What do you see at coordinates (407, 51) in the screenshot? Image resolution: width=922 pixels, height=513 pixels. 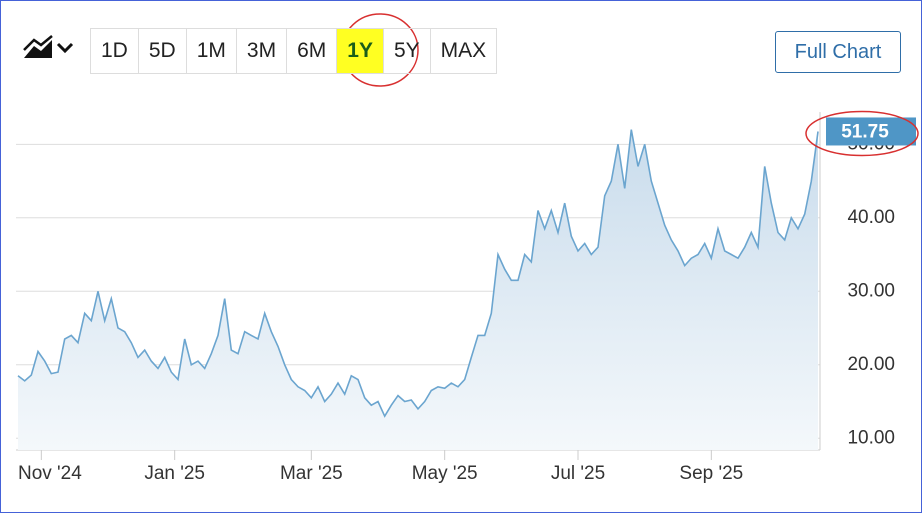 I see `range-button: 5Y` at bounding box center [407, 51].